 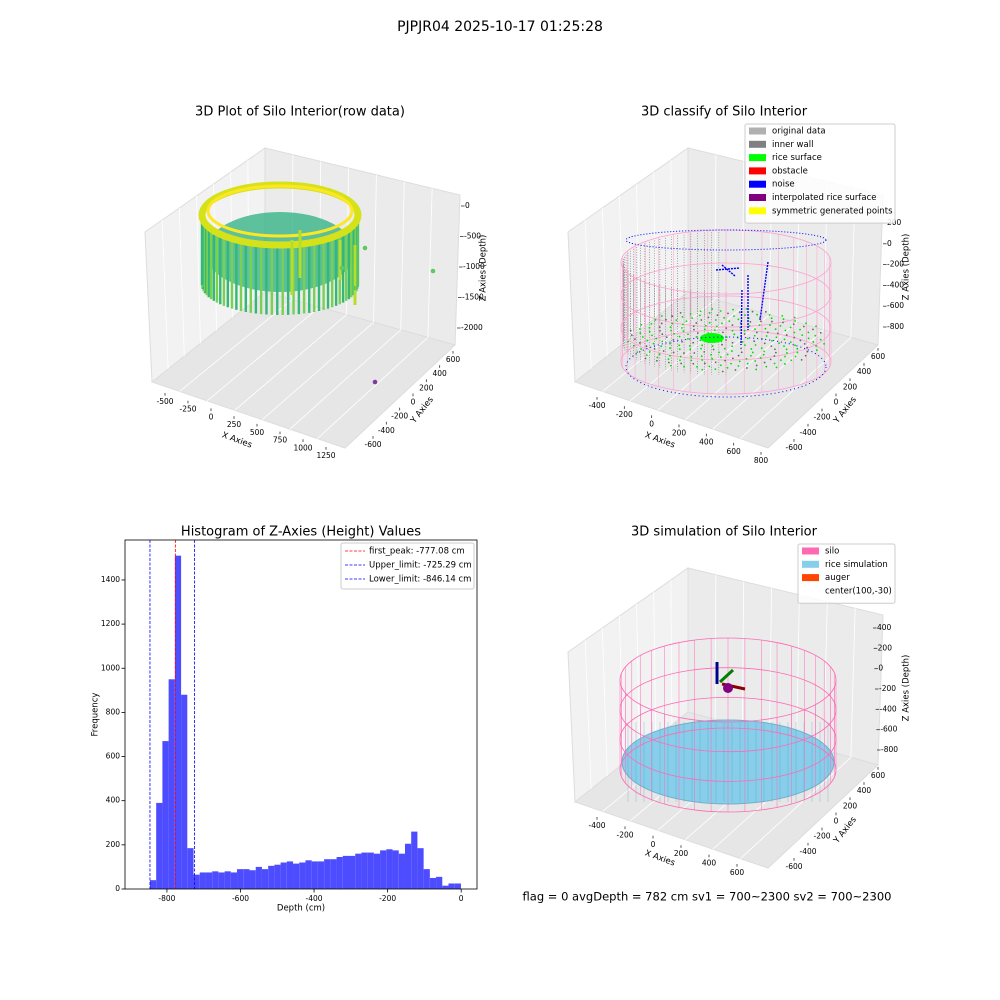 What do you see at coordinates (790, 171) in the screenshot?
I see `legend-label: obstacle` at bounding box center [790, 171].